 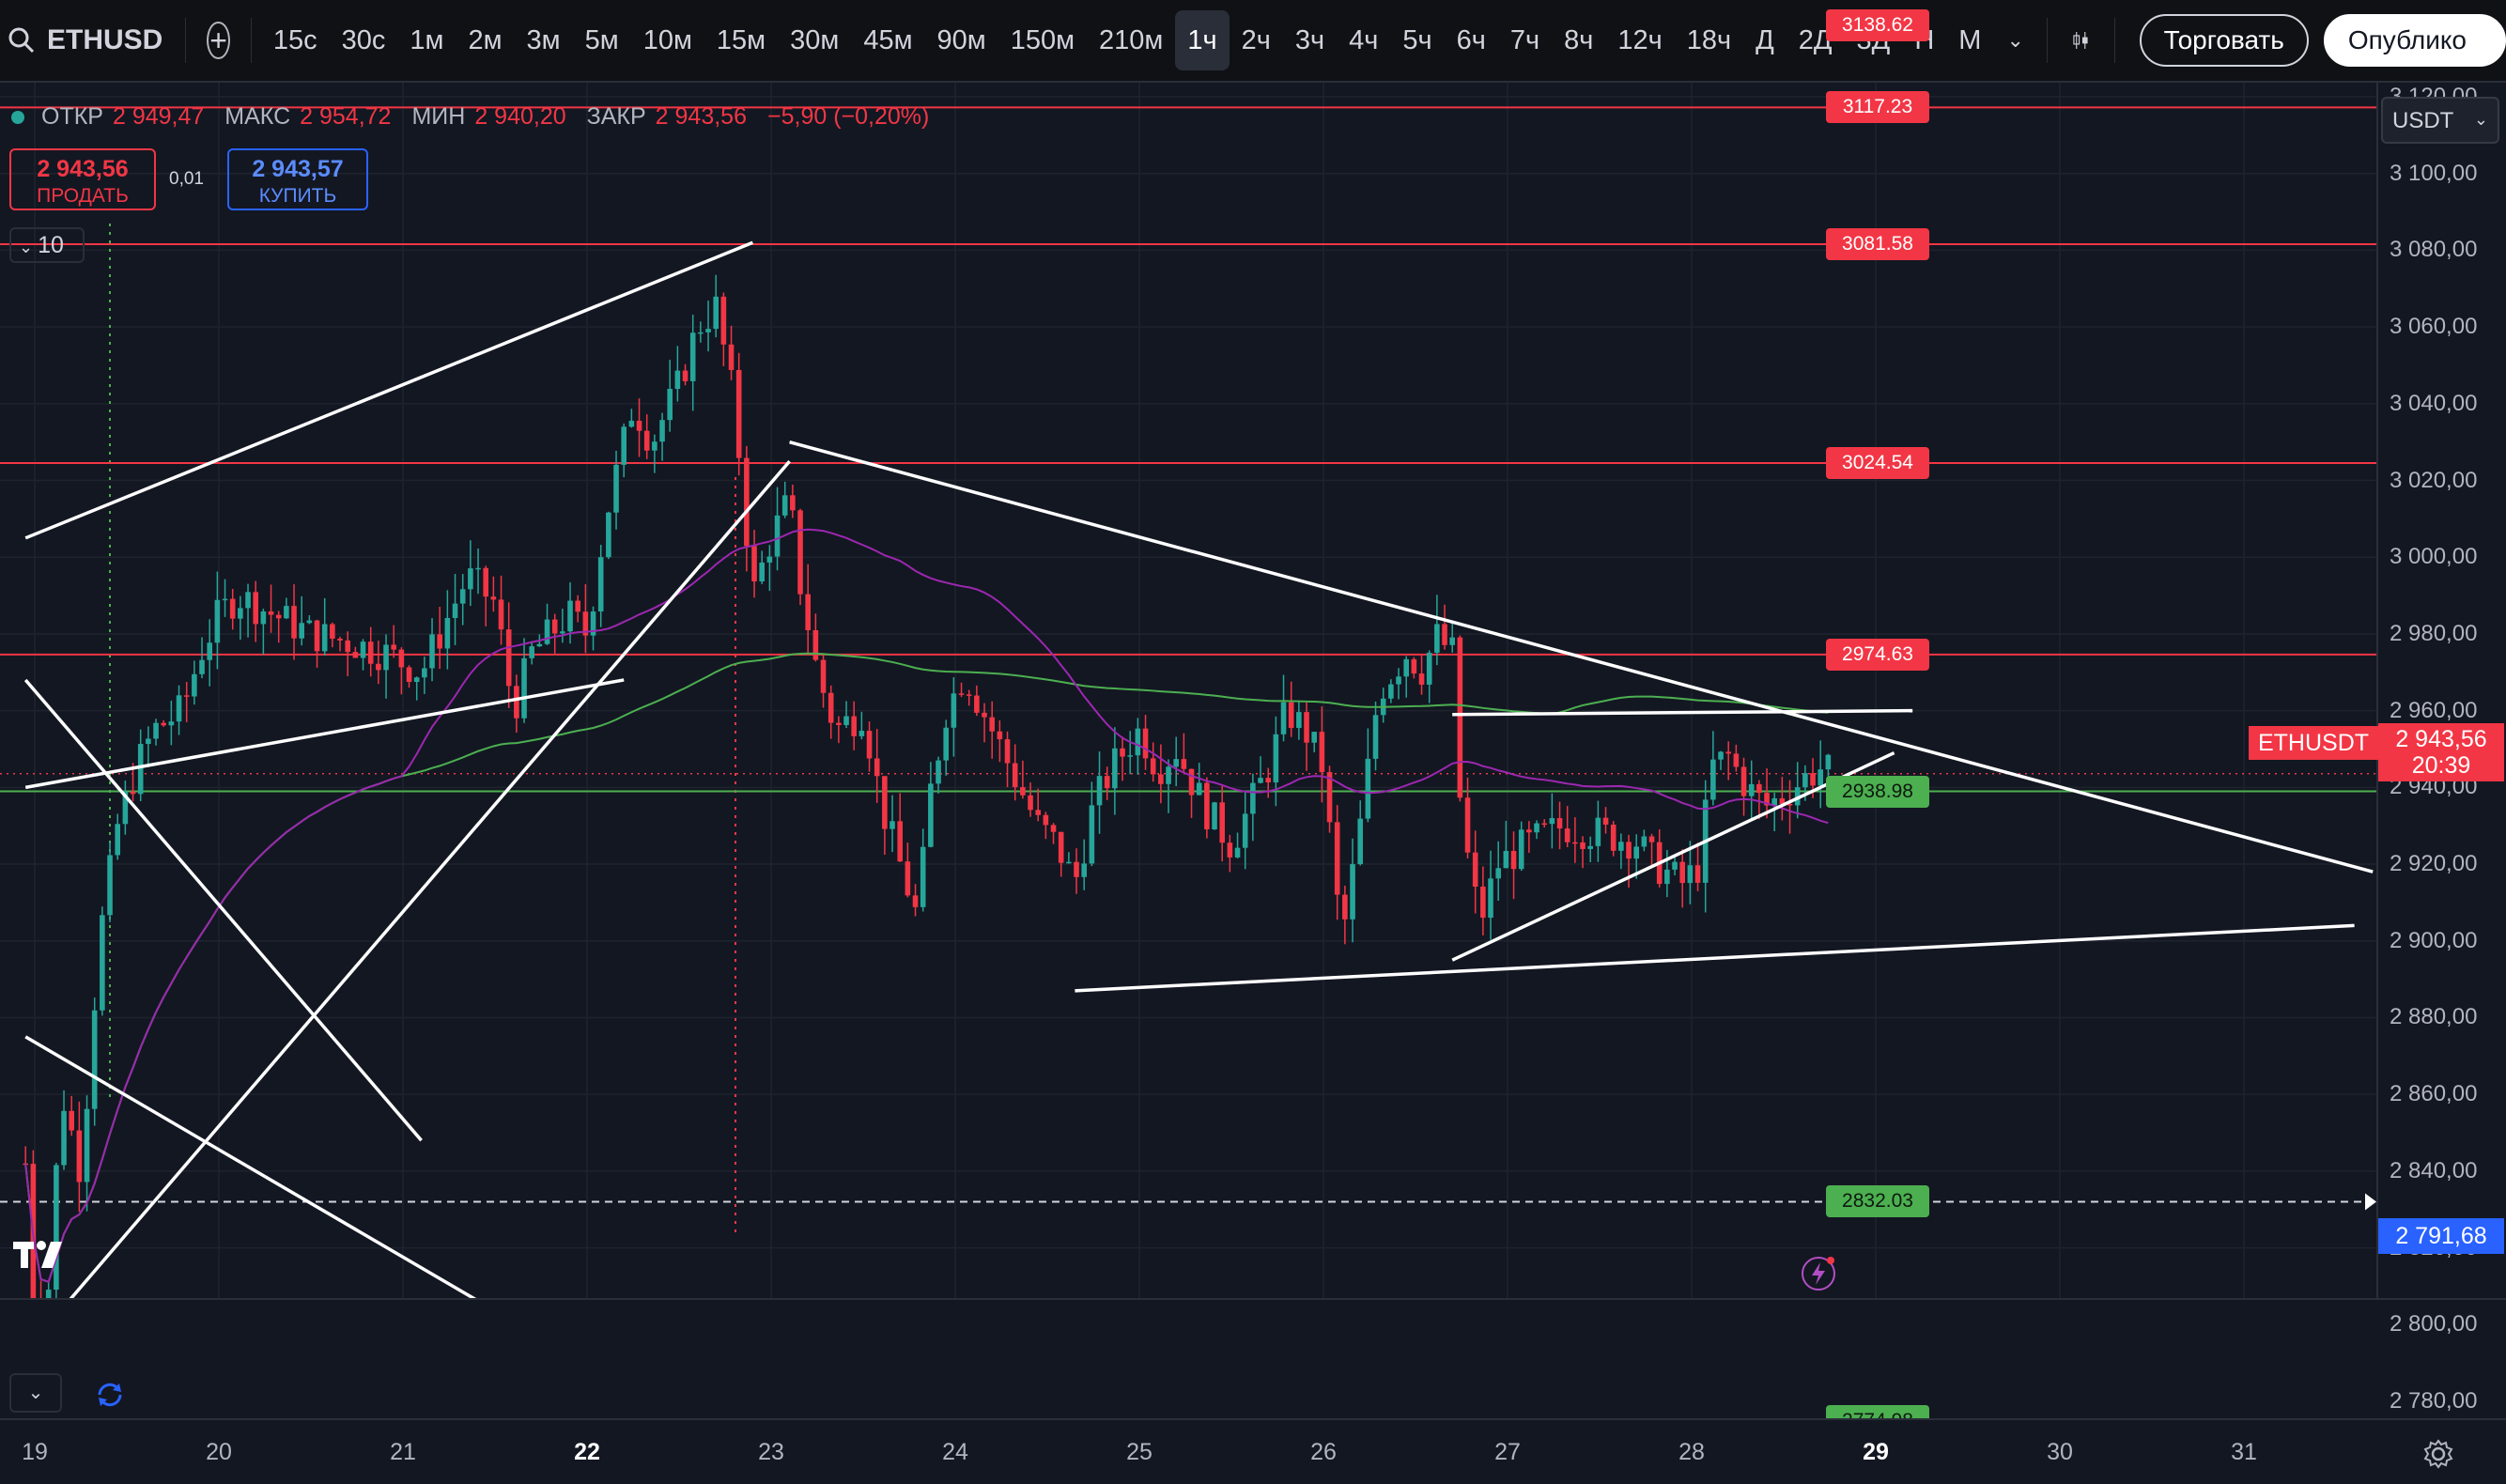 What do you see at coordinates (47, 245) in the screenshot?
I see `lots-toggle: ⌄ 10` at bounding box center [47, 245].